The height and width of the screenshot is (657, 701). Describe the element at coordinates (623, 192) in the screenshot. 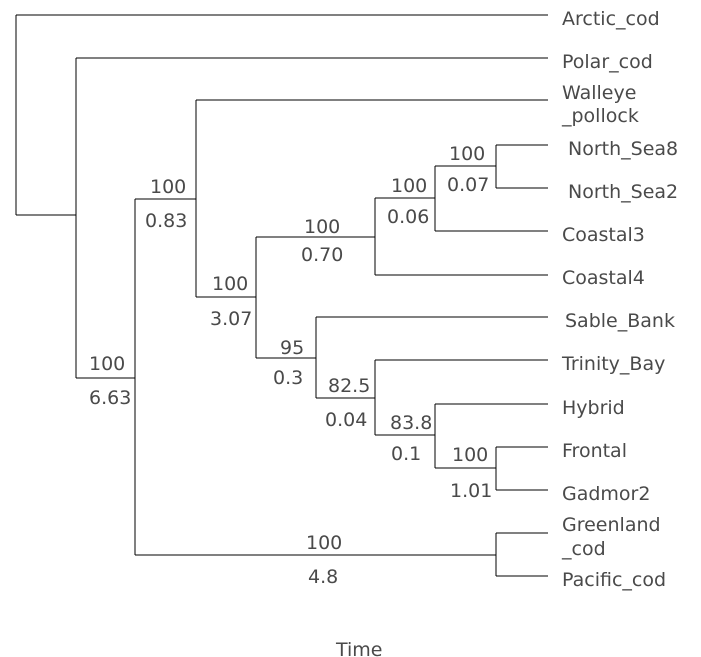

I see `leaf-label-north-sea2: North_Sea2` at that location.